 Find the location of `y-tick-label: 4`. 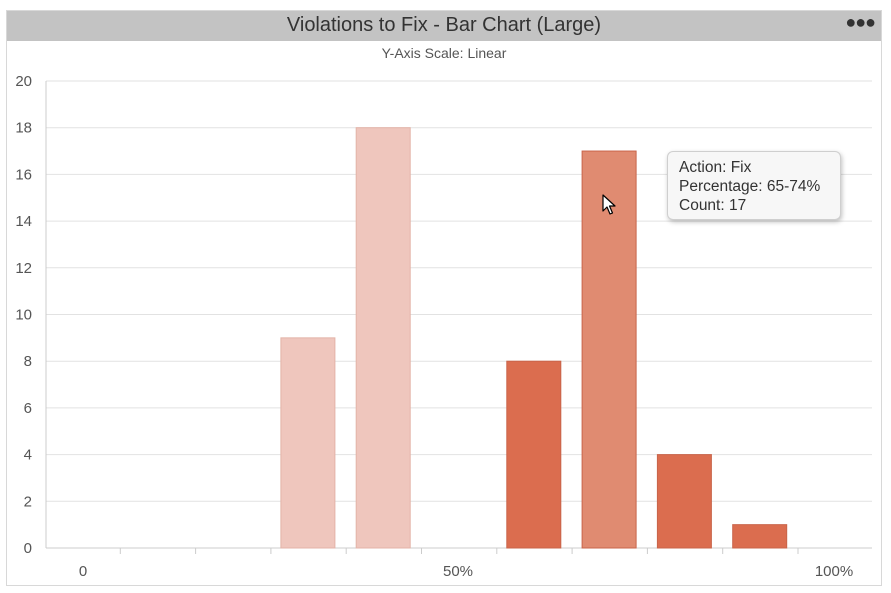

y-tick-label: 4 is located at coordinates (28, 455).